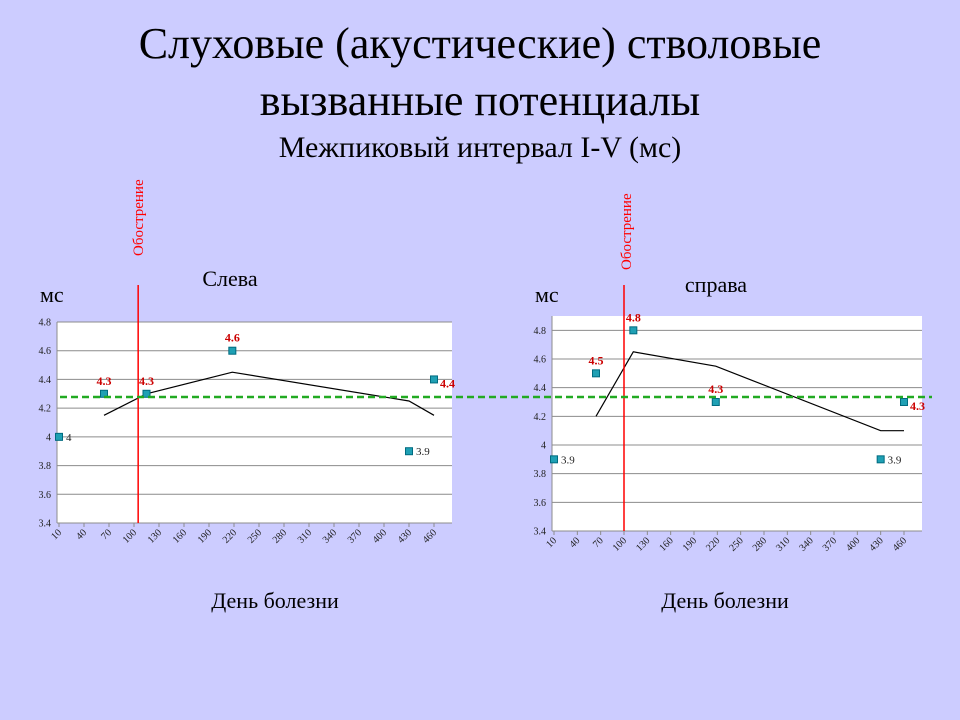 The width and height of the screenshot is (960, 720). What do you see at coordinates (480, 43) in the screenshot?
I see `slide-title-line1: Слуховые (акустические) стволовые` at bounding box center [480, 43].